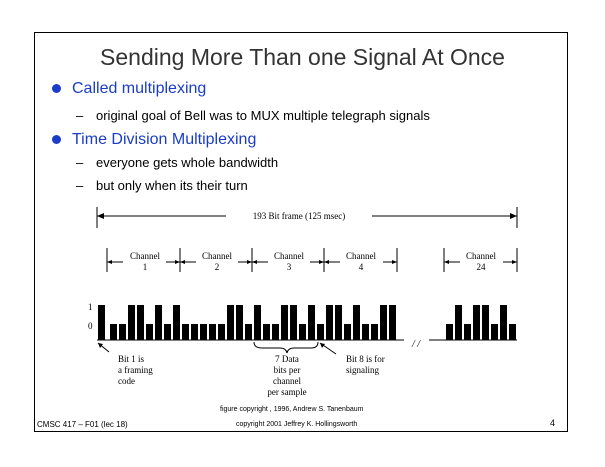 Image resolution: width=605 pixels, height=467 pixels. Describe the element at coordinates (257, 322) in the screenshot. I see `channel-3-bit-1-bar` at that location.